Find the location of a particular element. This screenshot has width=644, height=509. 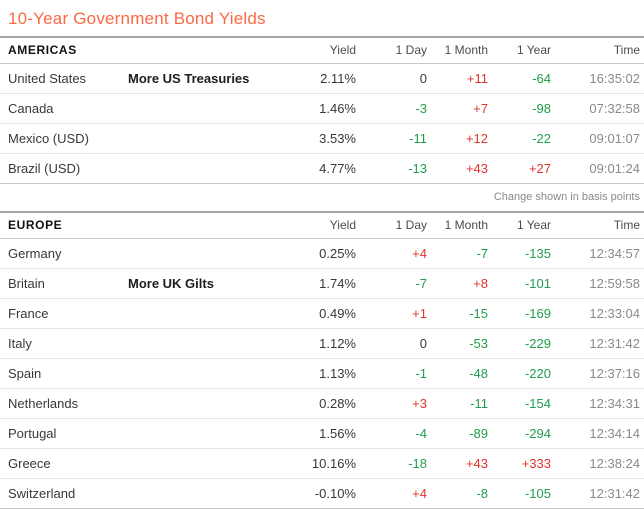

time-value: 12:37:16 is located at coordinates (597, 373).